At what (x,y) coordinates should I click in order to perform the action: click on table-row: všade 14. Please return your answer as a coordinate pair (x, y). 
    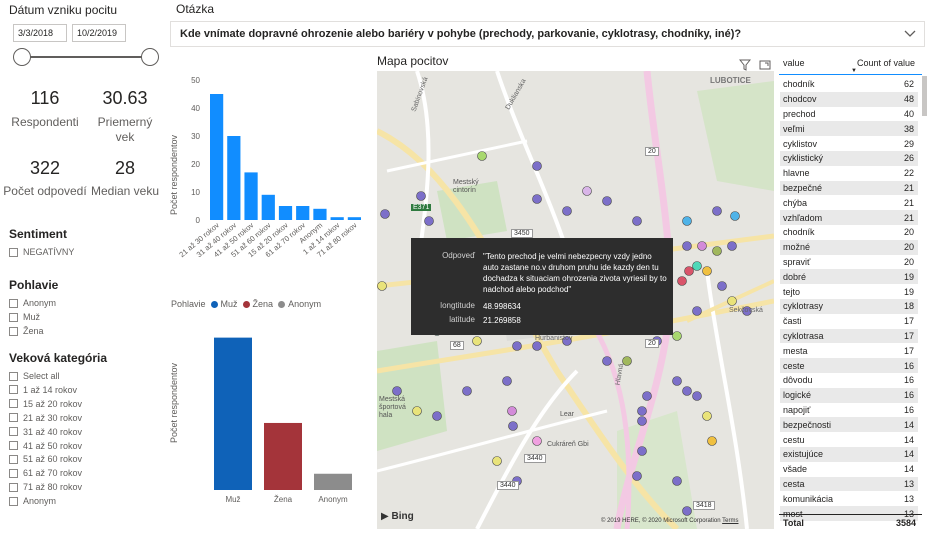
    Looking at the image, I should click on (849, 469).